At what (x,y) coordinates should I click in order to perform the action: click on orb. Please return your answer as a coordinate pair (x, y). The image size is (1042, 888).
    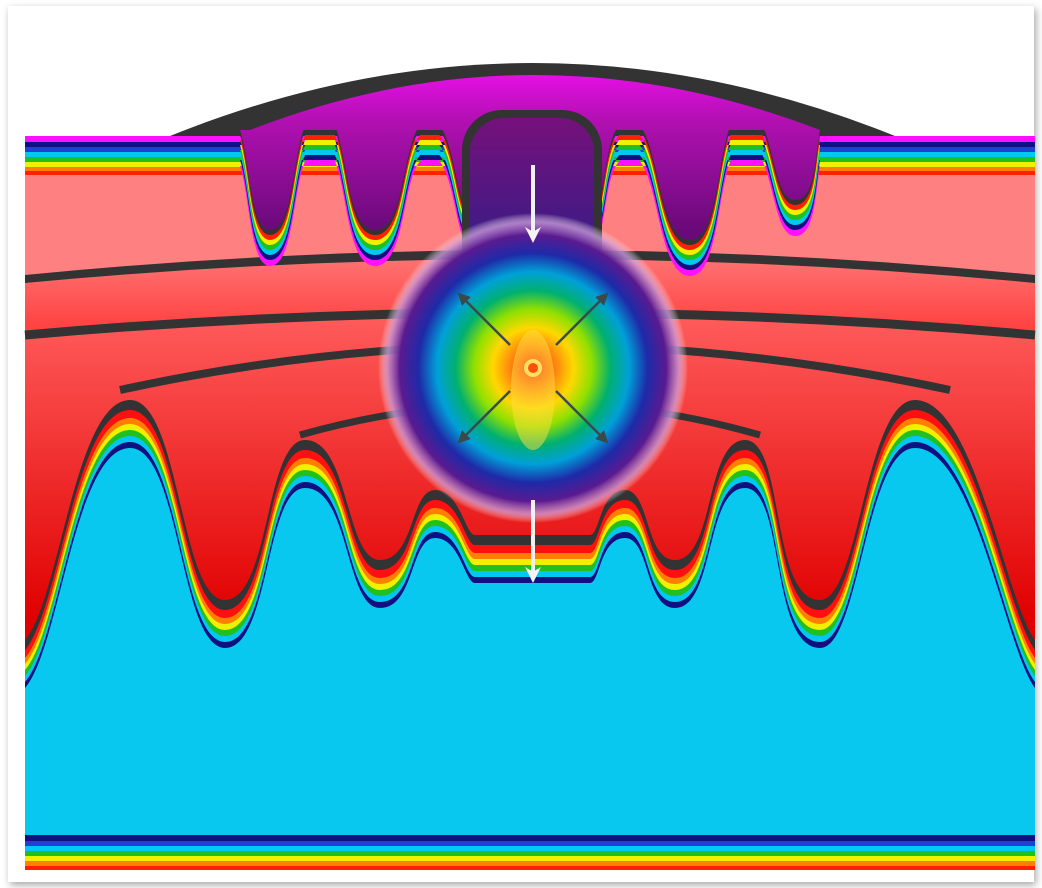
    Looking at the image, I should click on (533, 368).